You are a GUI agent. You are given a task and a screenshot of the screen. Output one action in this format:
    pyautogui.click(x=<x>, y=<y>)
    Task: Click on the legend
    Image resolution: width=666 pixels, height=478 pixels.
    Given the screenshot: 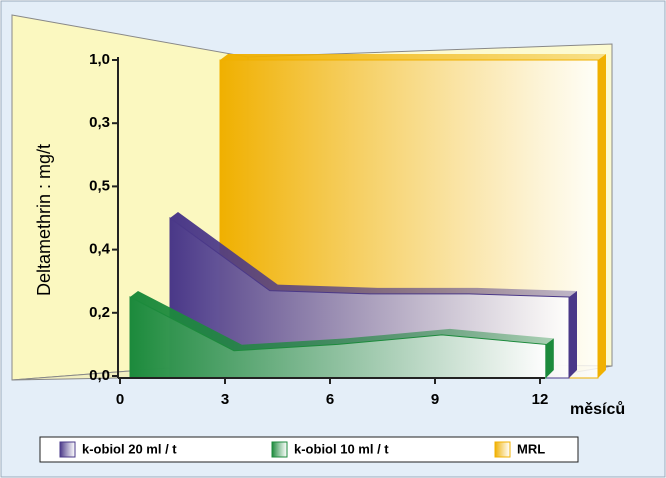 What is the action you would take?
    pyautogui.click(x=309, y=449)
    